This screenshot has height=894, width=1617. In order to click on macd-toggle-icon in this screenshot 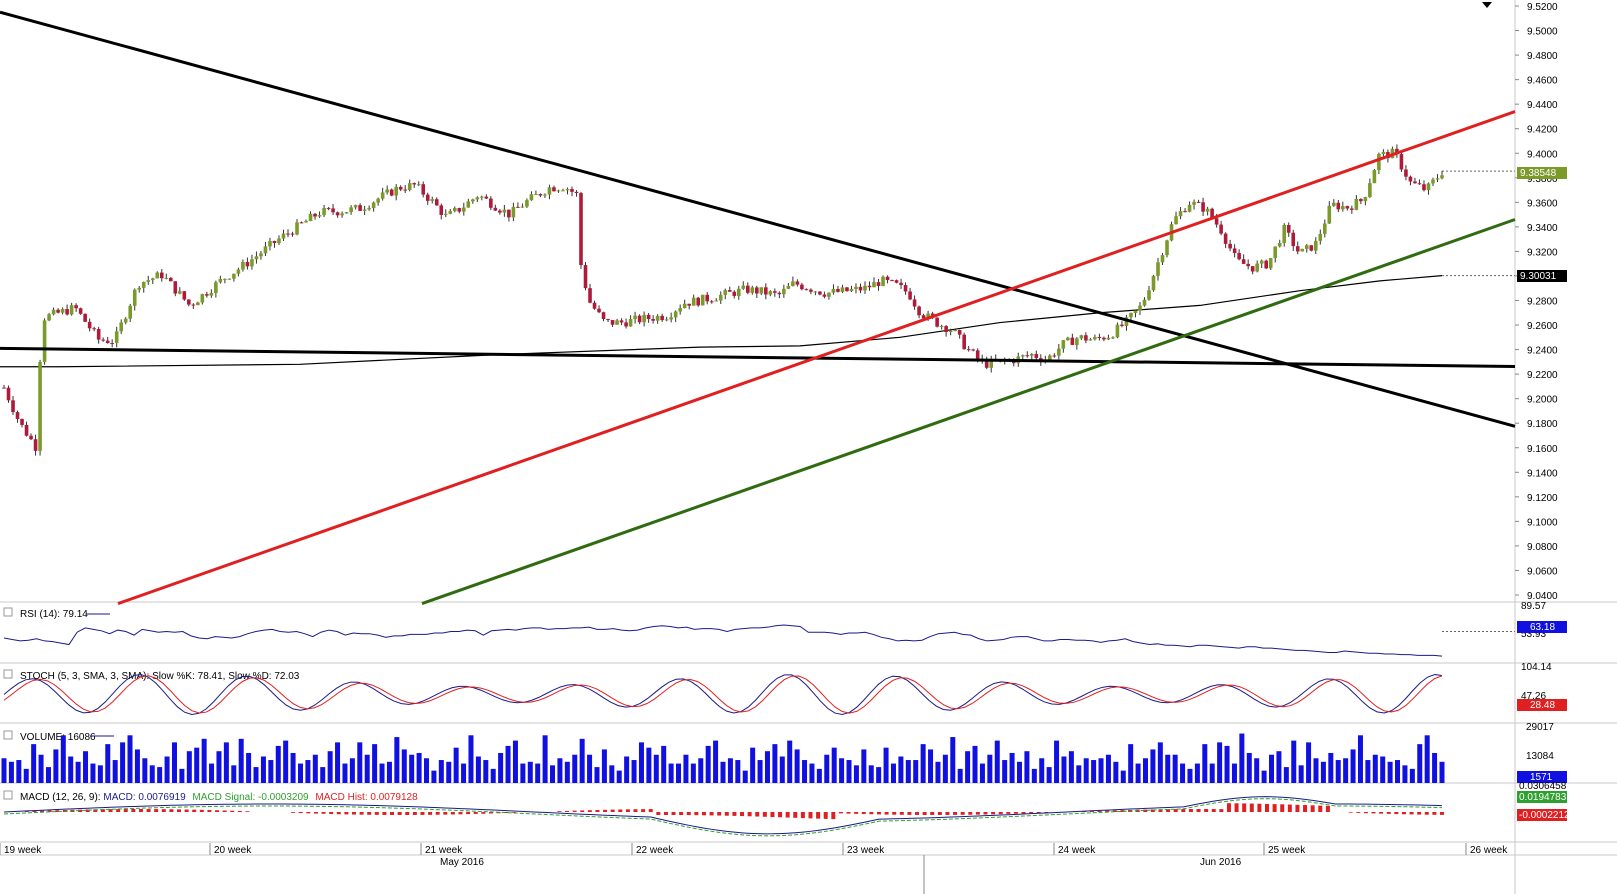, I will do `click(8, 795)`.